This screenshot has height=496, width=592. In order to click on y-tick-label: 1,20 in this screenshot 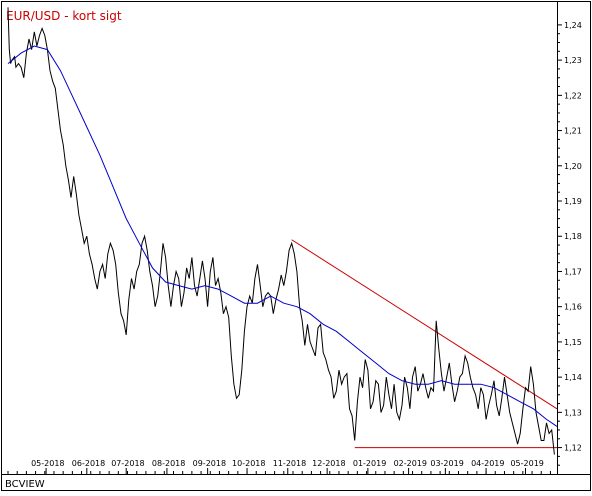, I will do `click(573, 166)`.